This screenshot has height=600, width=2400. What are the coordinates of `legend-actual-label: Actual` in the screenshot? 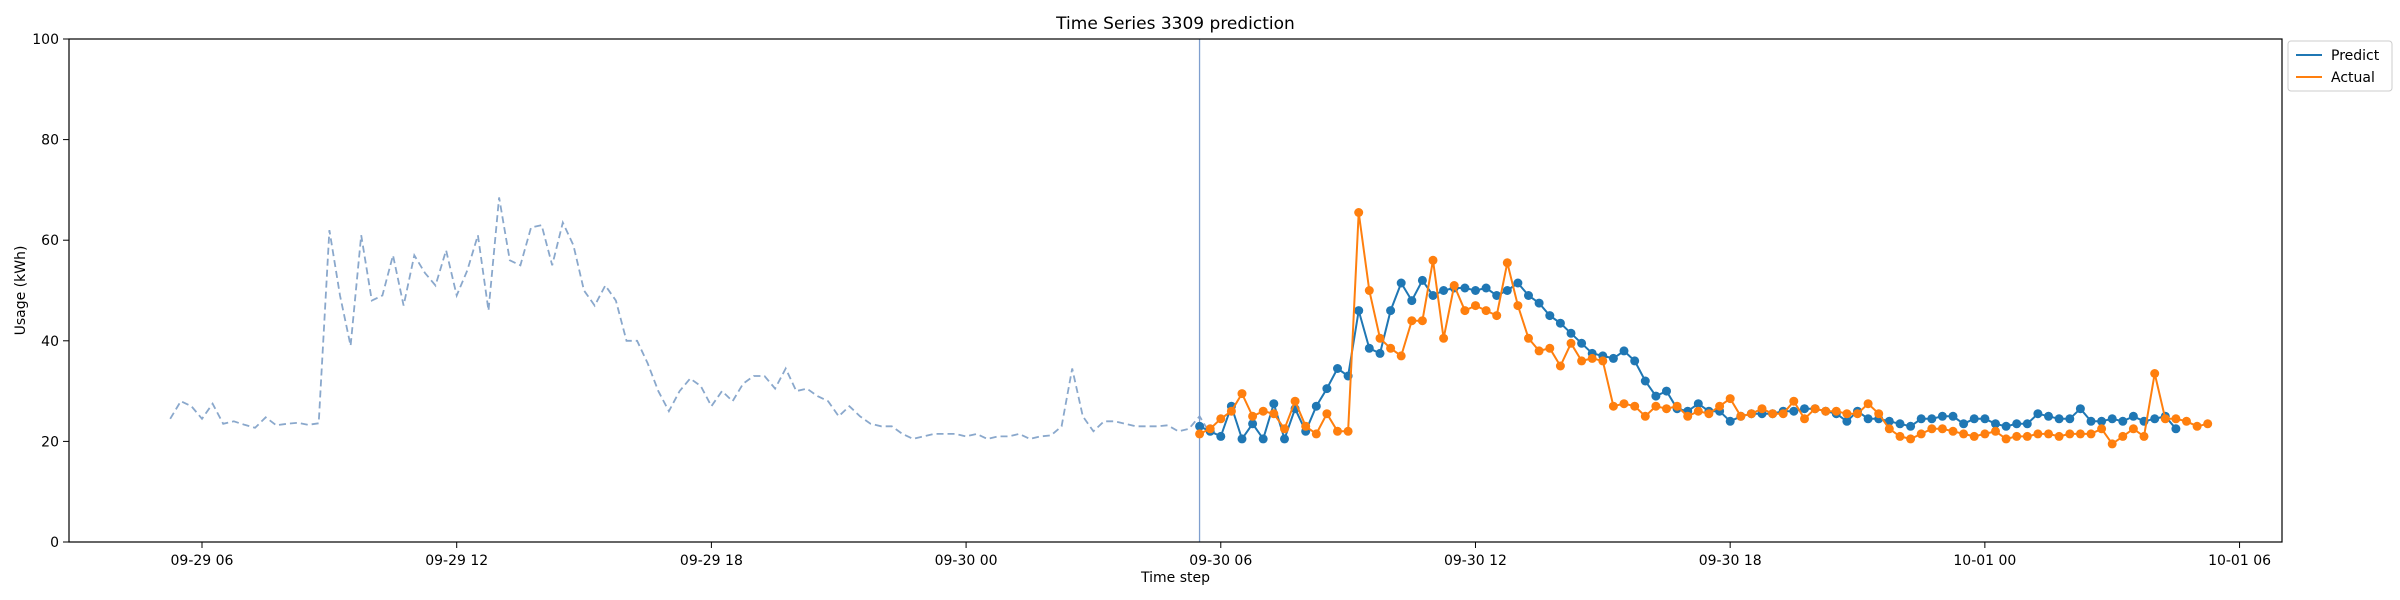 It's located at (2353, 78).